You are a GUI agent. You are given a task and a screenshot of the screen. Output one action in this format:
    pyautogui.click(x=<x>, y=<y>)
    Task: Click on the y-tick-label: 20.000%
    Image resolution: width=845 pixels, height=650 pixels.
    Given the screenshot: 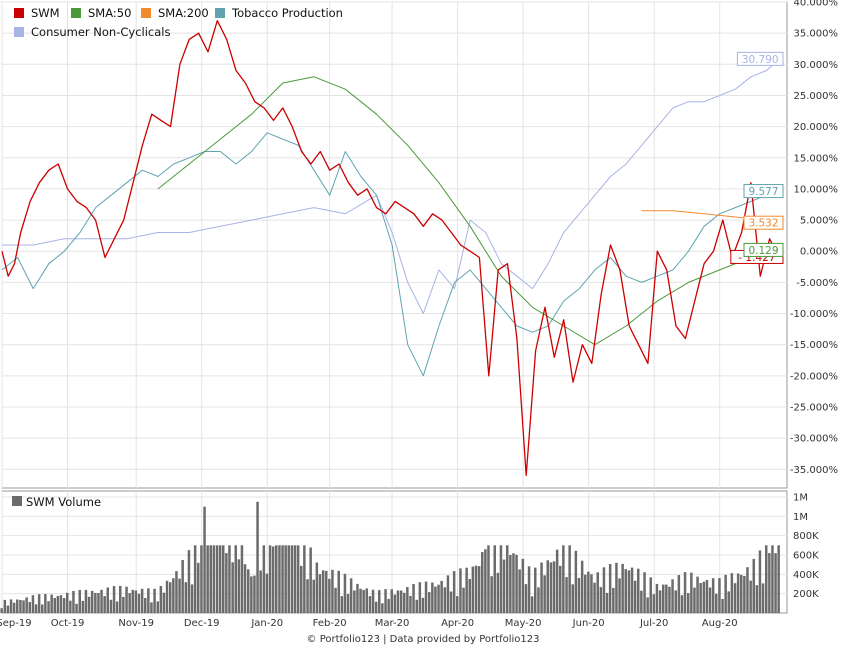 What is the action you would take?
    pyautogui.click(x=816, y=127)
    